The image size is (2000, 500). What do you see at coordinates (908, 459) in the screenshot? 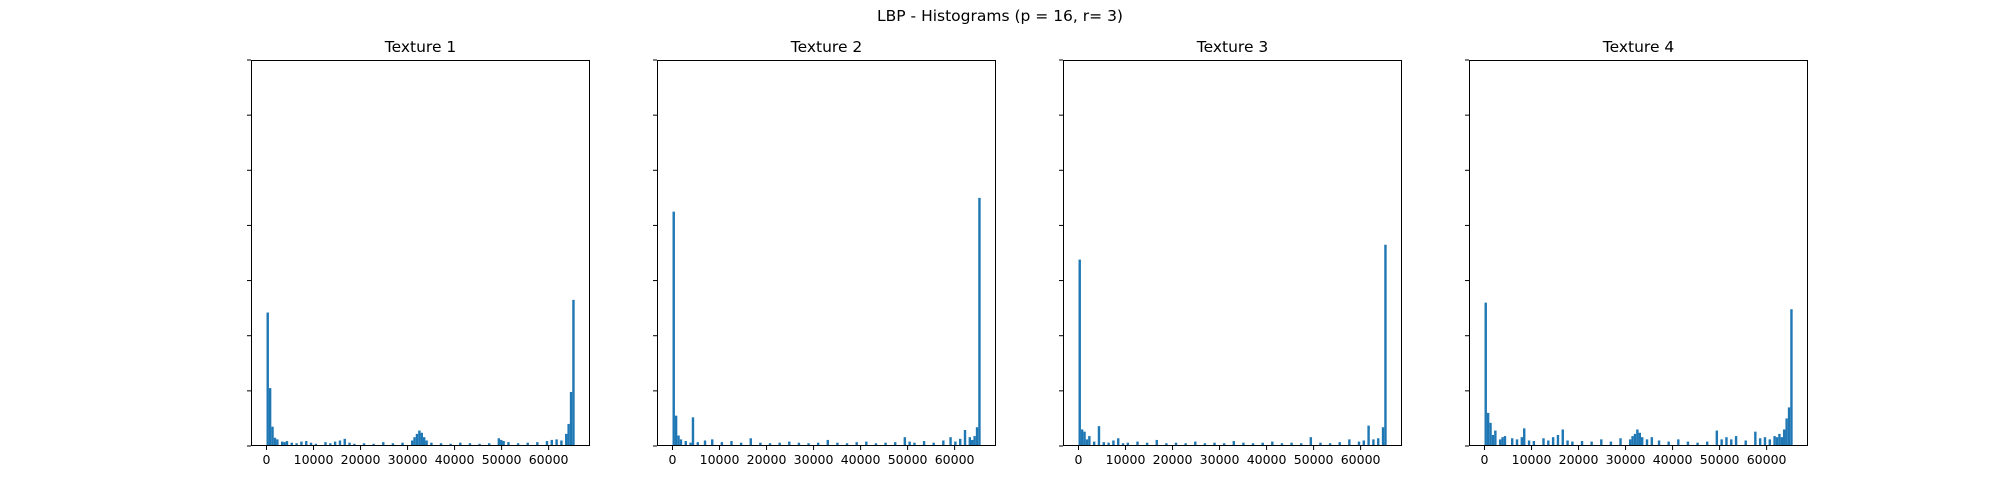
I see `x-tick-label: 50000` at bounding box center [908, 459].